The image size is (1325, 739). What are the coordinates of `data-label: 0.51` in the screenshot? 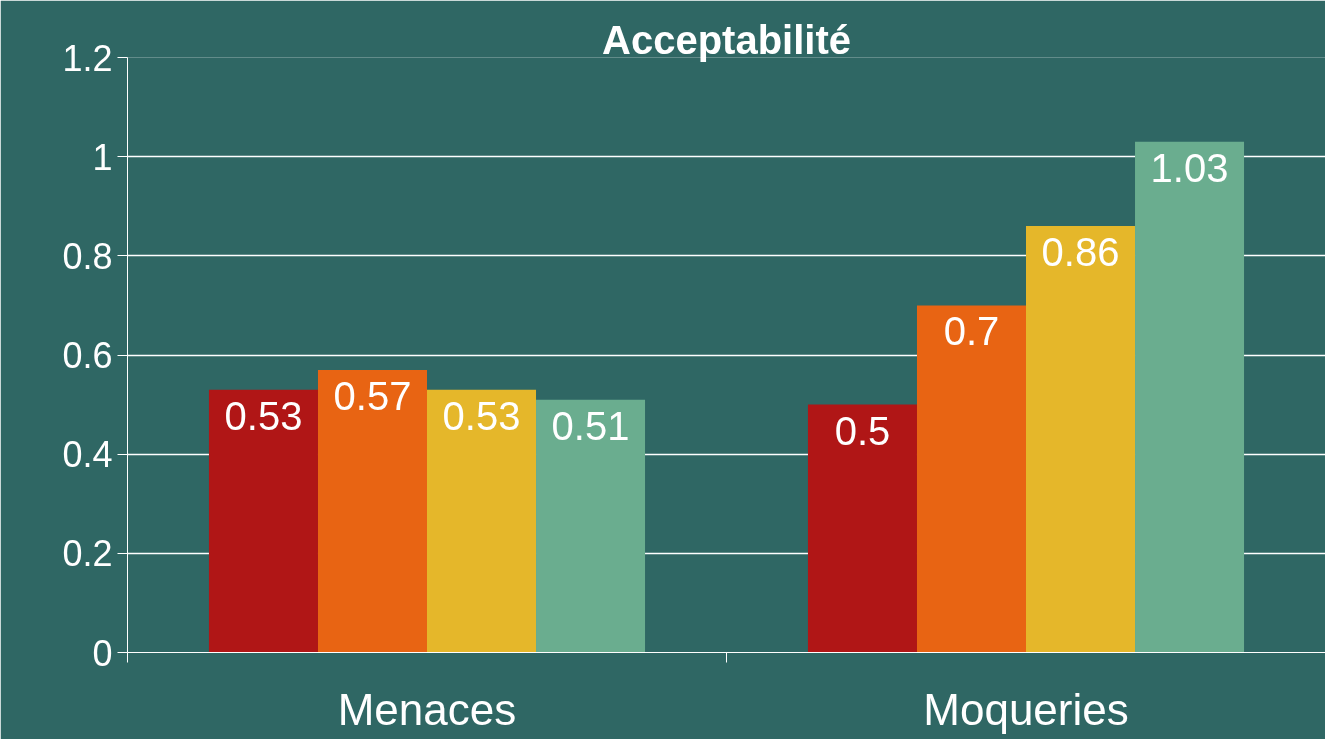 It's located at (590, 425).